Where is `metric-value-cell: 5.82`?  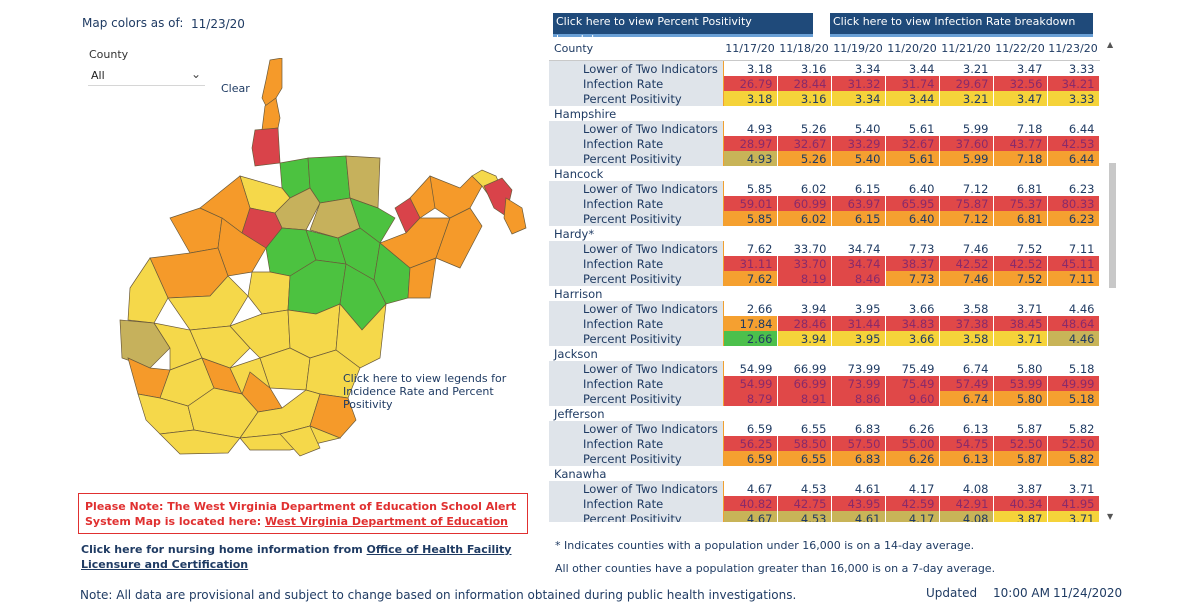 metric-value-cell: 5.82 is located at coordinates (1073, 428).